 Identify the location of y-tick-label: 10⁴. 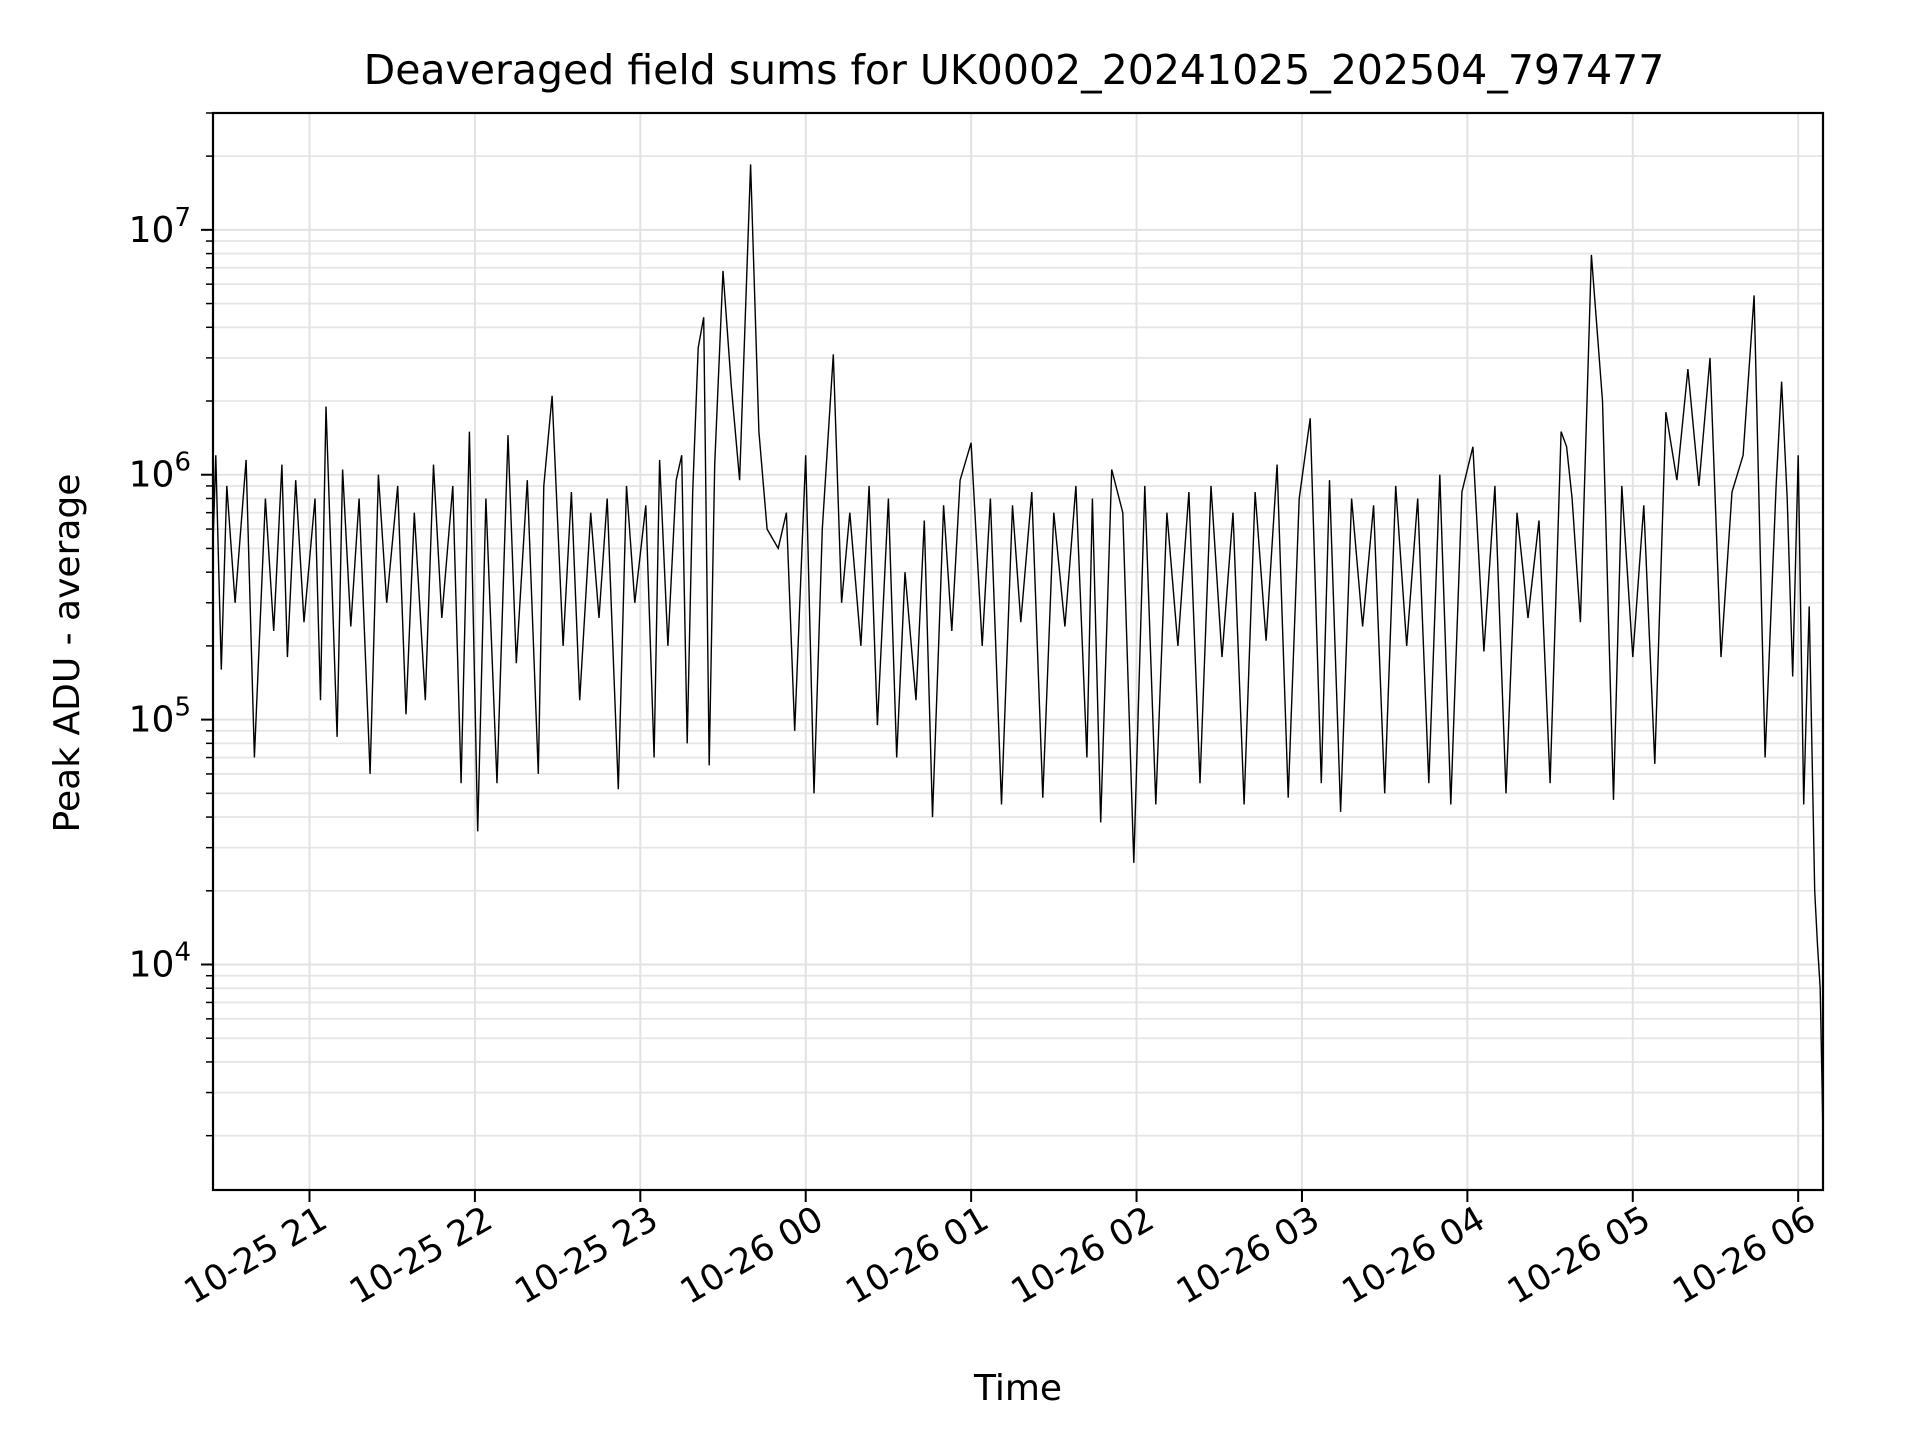
(160, 962).